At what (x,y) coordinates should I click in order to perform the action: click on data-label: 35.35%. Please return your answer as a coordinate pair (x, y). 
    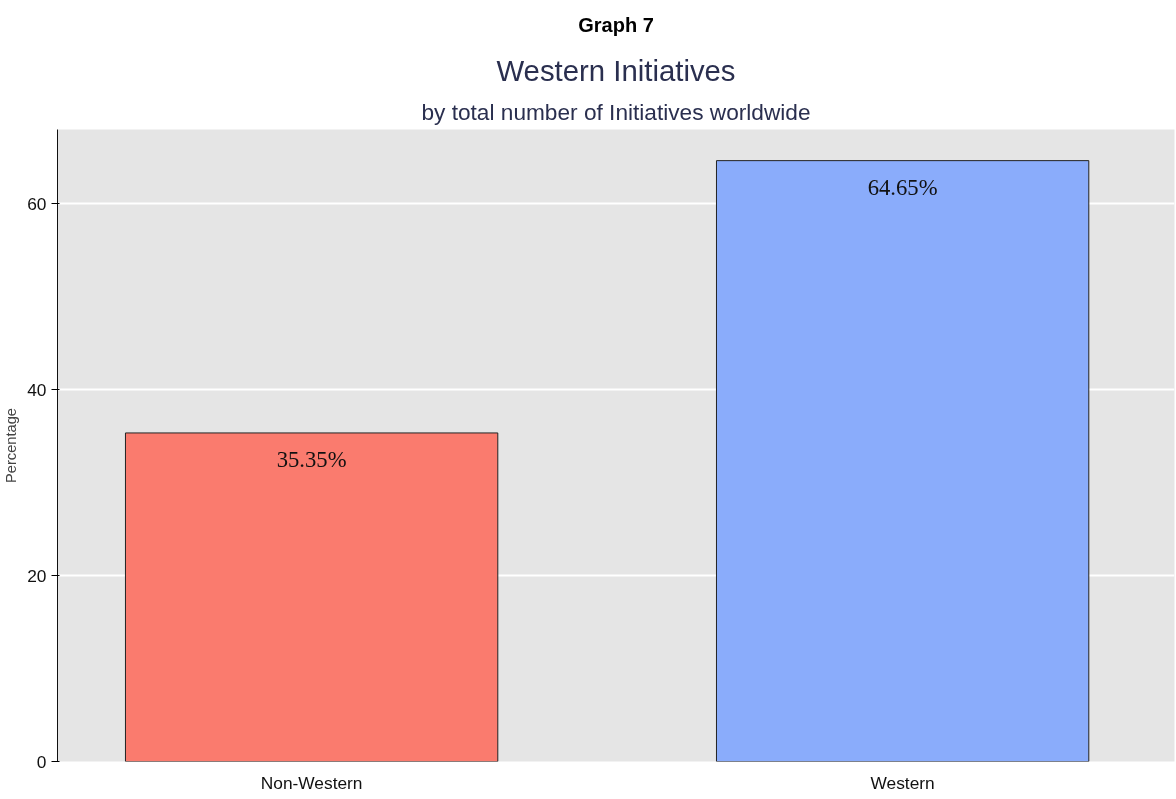
    Looking at the image, I should click on (311, 459).